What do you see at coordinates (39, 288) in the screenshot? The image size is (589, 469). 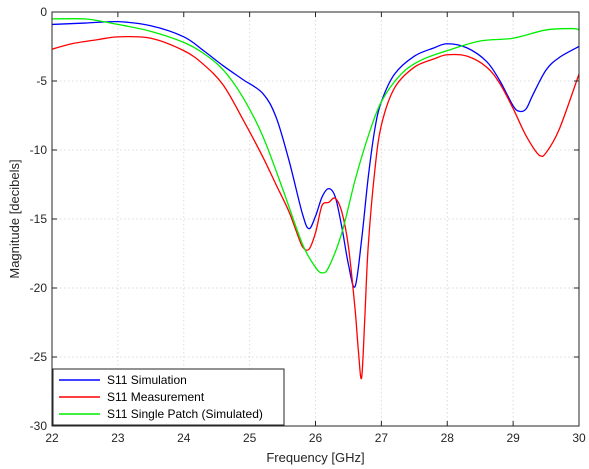 I see `y-tick-label: -20` at bounding box center [39, 288].